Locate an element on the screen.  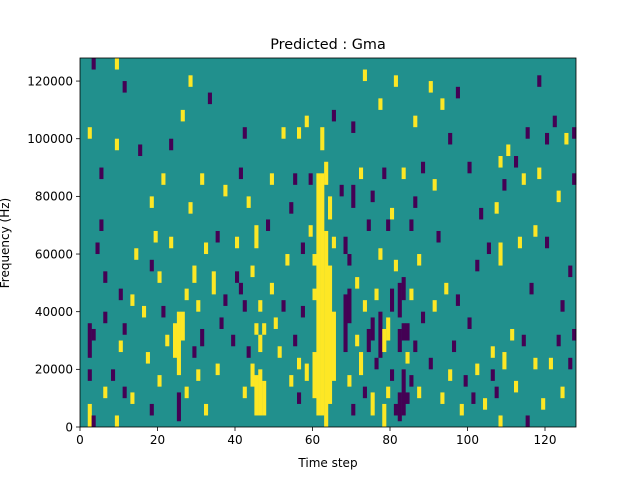
y-tick-label: 100000 is located at coordinates (50, 139).